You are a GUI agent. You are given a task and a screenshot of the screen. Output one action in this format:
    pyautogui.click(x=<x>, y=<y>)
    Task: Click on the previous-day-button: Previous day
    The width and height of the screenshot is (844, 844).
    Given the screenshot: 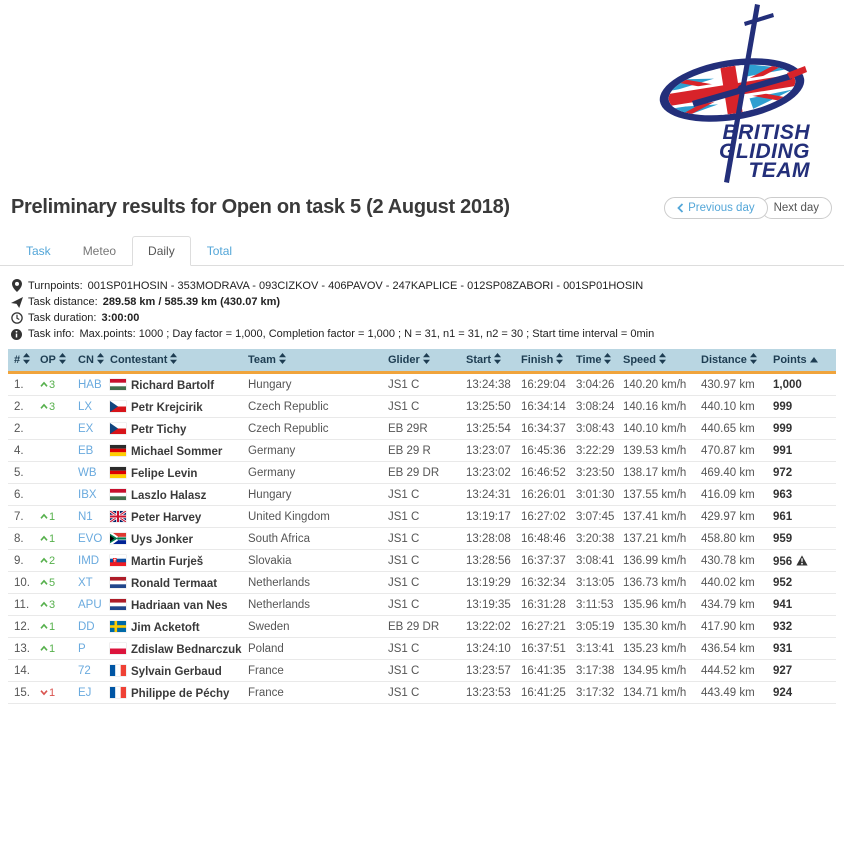 What is the action you would take?
    pyautogui.click(x=716, y=208)
    